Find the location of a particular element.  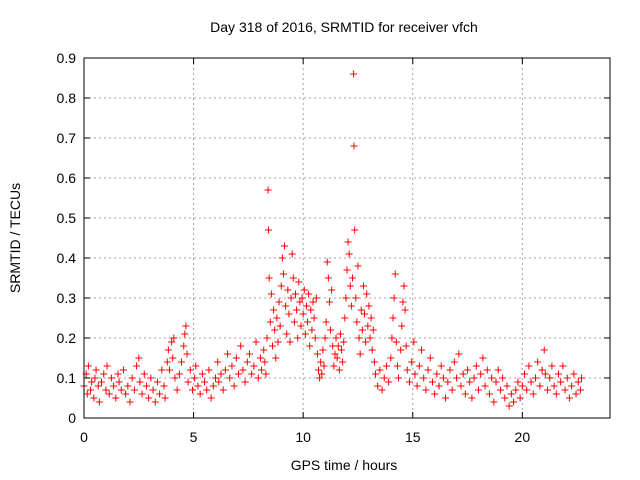

x-axis-label: GPS time / hours is located at coordinates (344, 465).